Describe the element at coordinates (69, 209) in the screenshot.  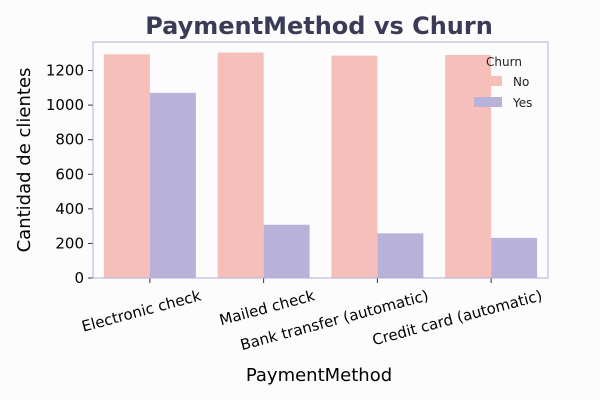
I see `y-tick-label: 400` at that location.